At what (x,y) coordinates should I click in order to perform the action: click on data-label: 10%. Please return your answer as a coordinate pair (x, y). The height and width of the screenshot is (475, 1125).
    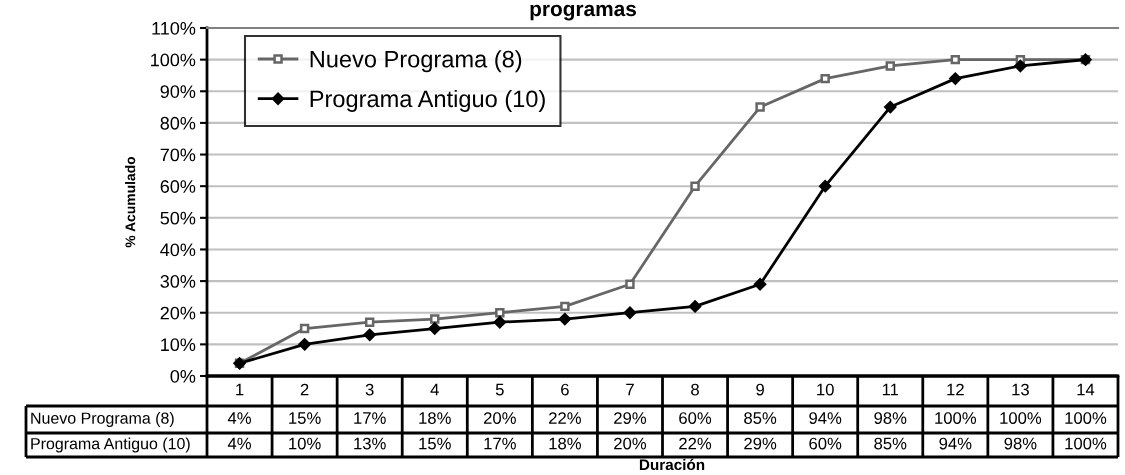
    Looking at the image, I should click on (305, 443).